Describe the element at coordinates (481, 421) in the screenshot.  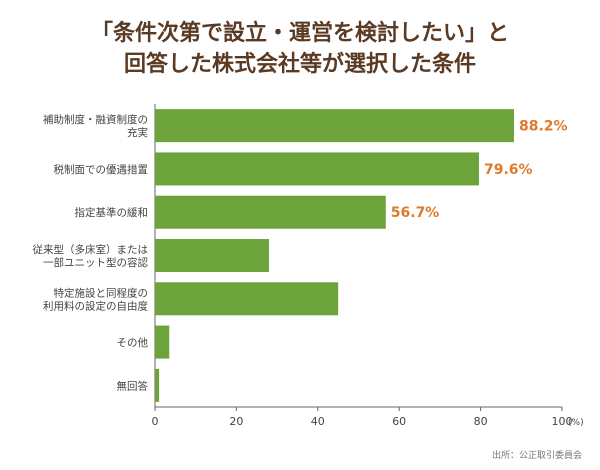
I see `x-tick-label: 80` at that location.